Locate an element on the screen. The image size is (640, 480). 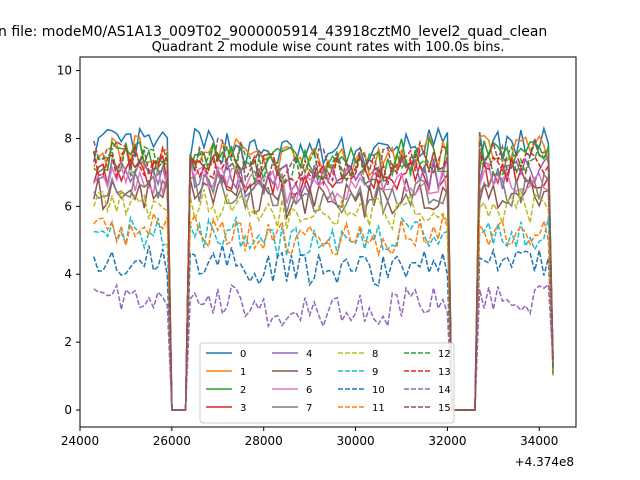
y-tick-label: 10 is located at coordinates (64, 71).